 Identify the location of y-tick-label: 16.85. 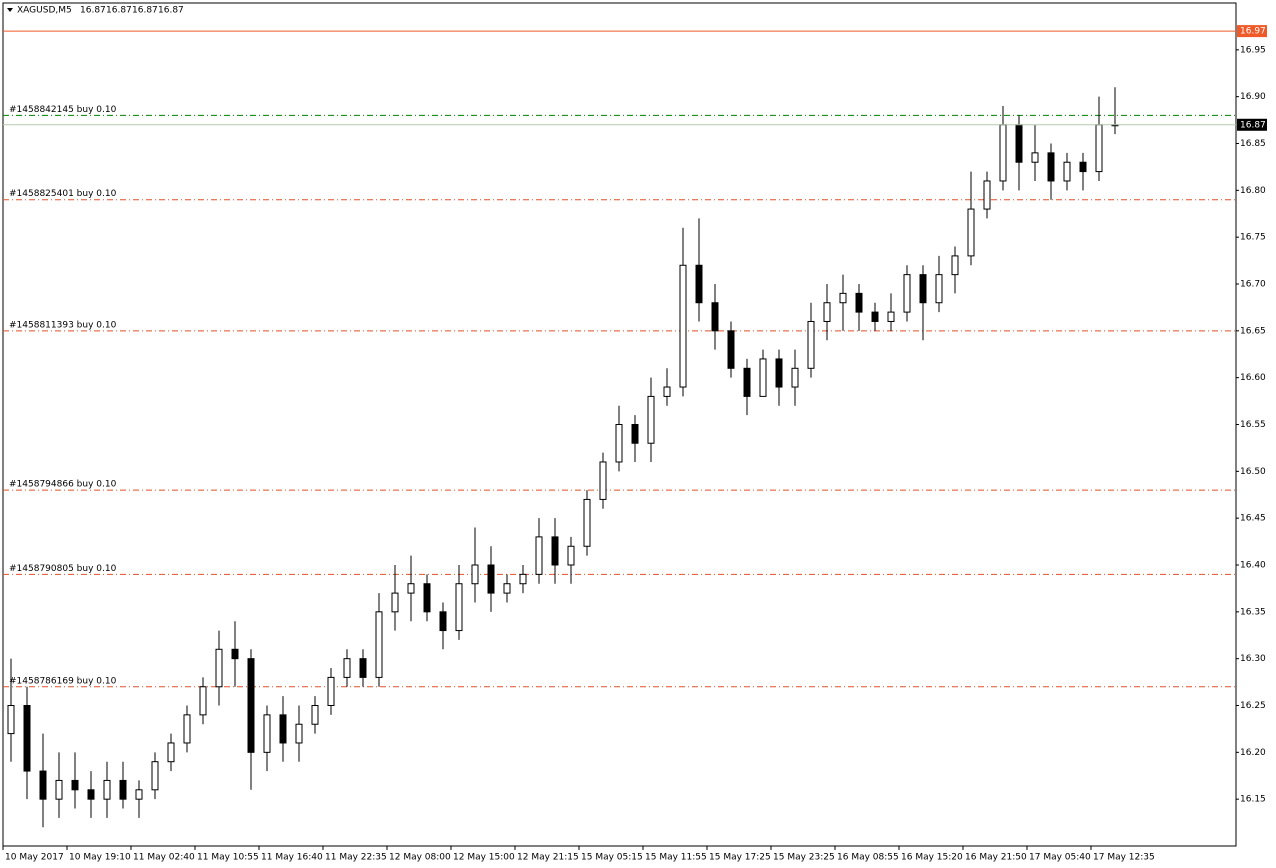
(1253, 144).